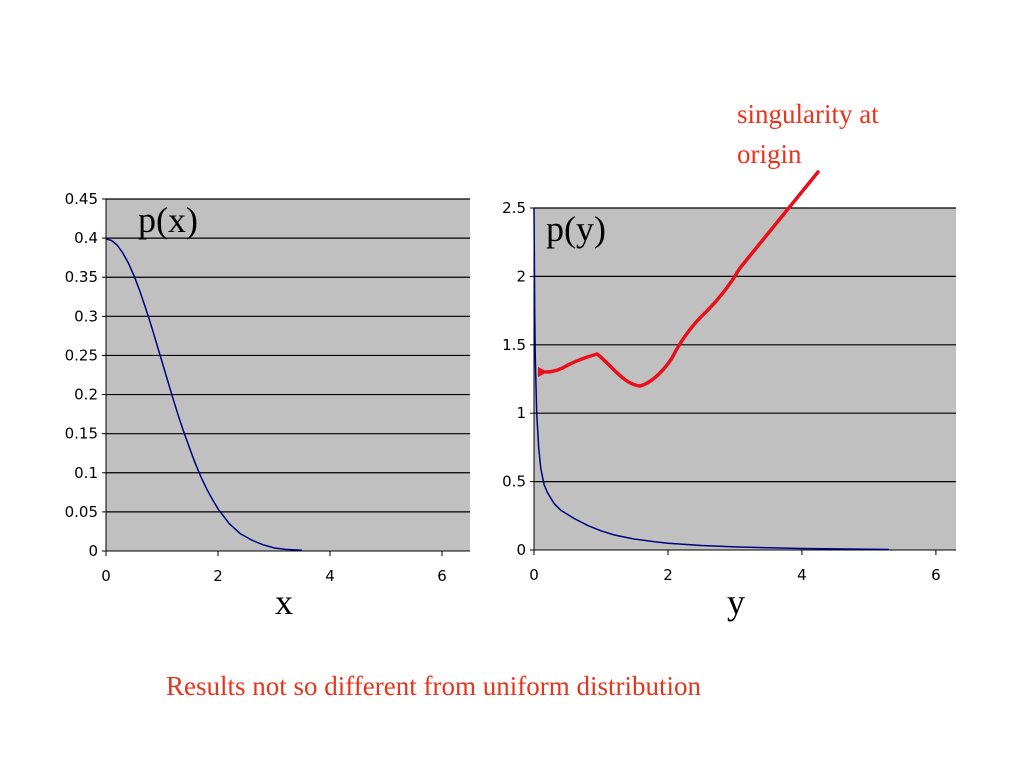  Describe the element at coordinates (678, 279) in the screenshot. I see `annotation-arrow` at that location.